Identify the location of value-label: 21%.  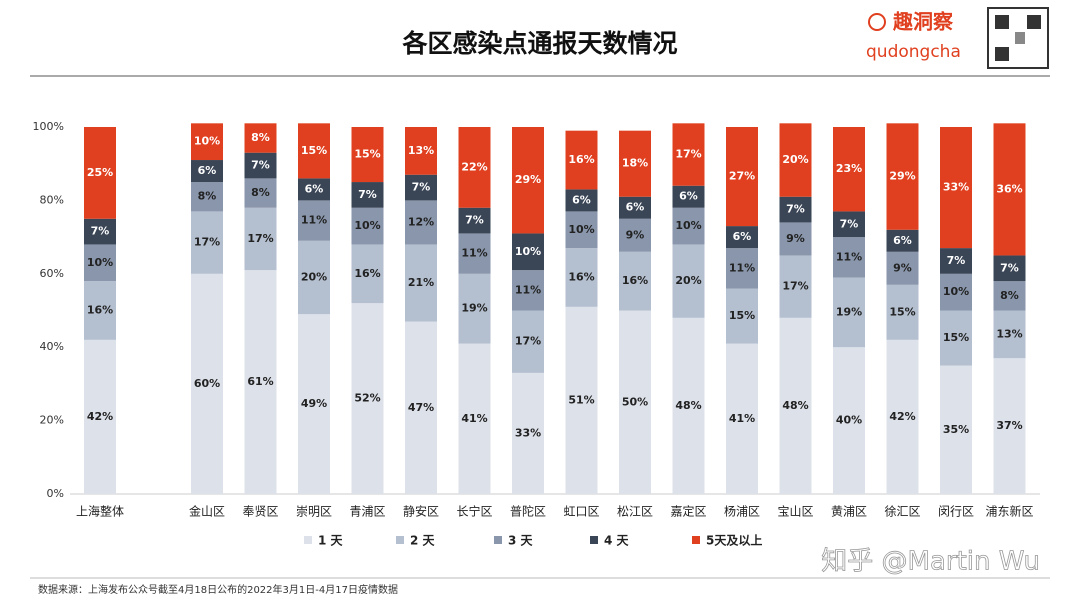
(421, 282).